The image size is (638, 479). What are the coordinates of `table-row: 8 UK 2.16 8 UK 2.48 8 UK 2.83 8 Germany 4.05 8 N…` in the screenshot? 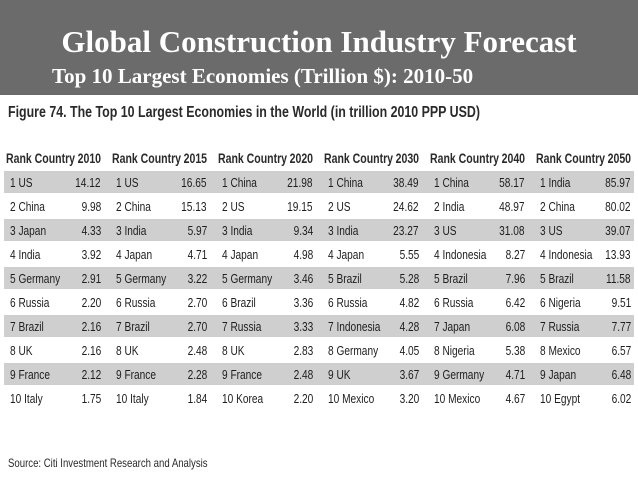 It's located at (319, 350).